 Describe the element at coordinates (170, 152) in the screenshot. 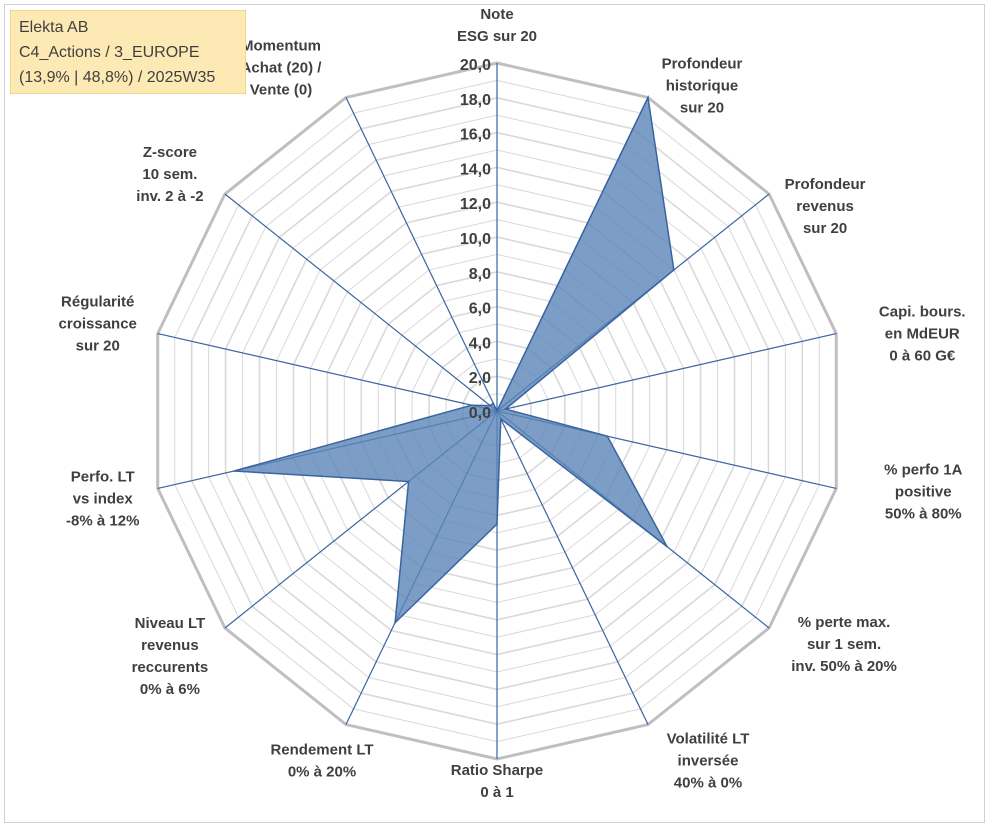

I see `axis-label: Z-score` at that location.